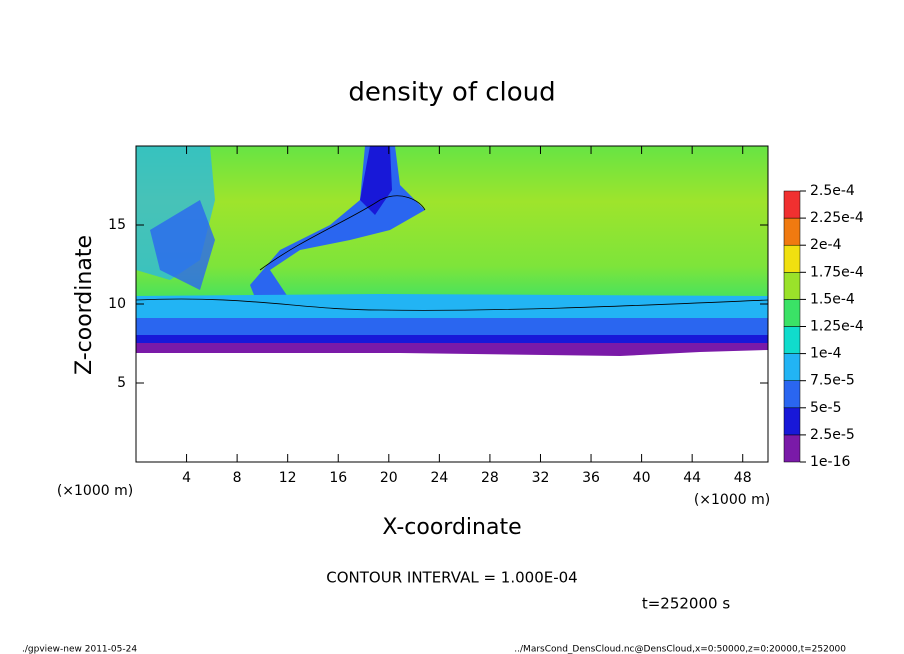 This screenshot has height=654, width=904. I want to click on y-unit-label: (×1000 m), so click(95, 491).